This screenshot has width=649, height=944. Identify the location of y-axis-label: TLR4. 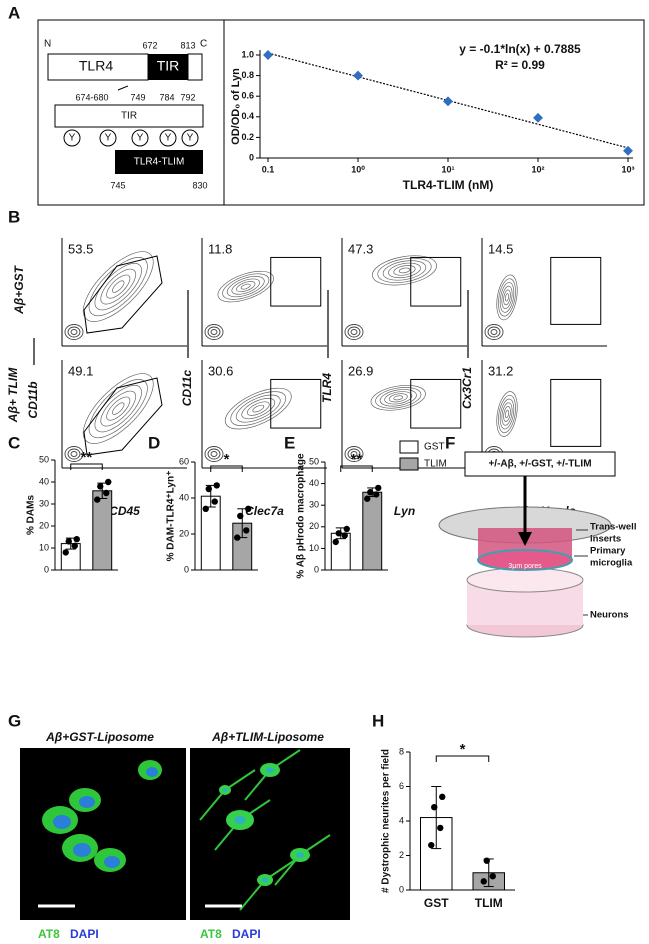
(327, 388).